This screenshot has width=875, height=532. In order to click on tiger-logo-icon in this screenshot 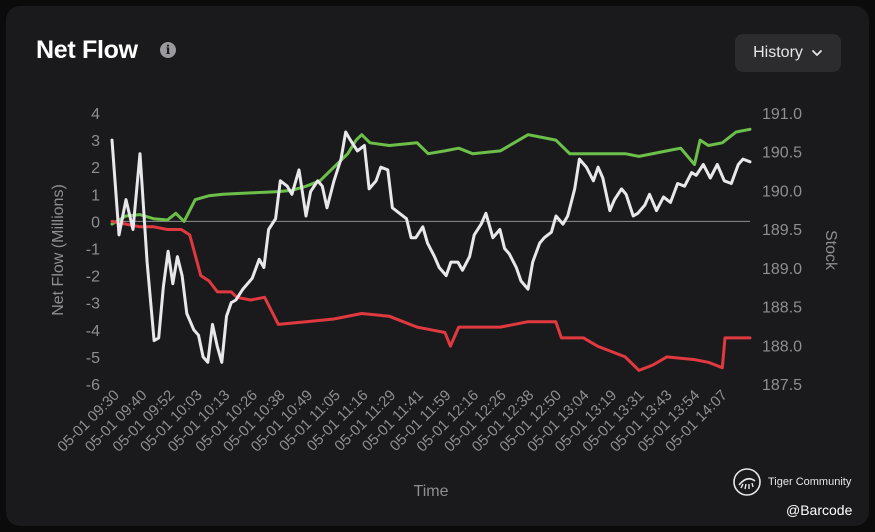, I will do `click(747, 482)`.